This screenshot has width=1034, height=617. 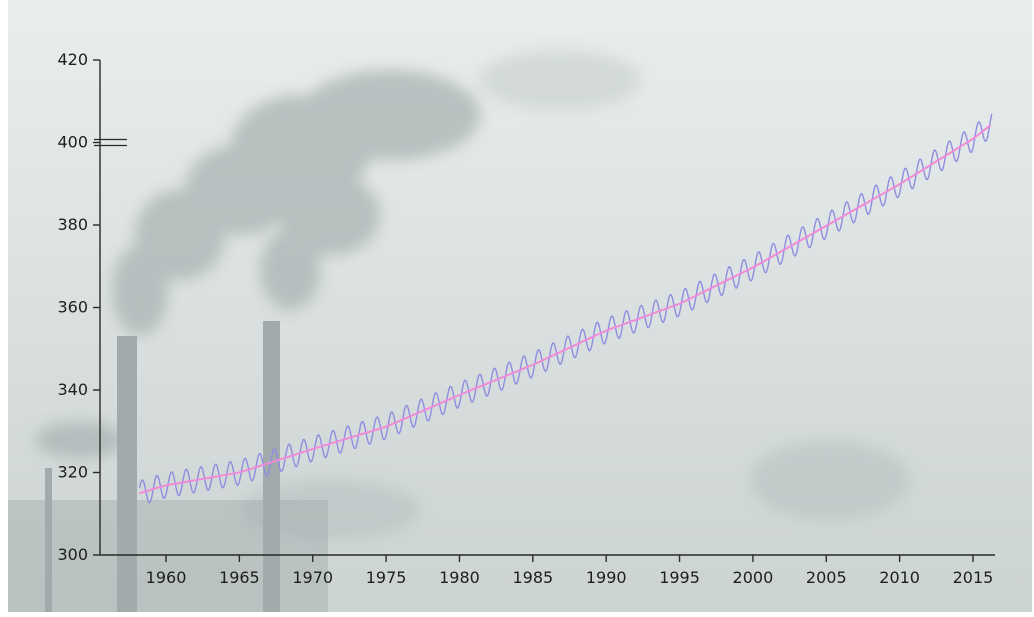 I want to click on x-tick-label: 2010, so click(x=899, y=577).